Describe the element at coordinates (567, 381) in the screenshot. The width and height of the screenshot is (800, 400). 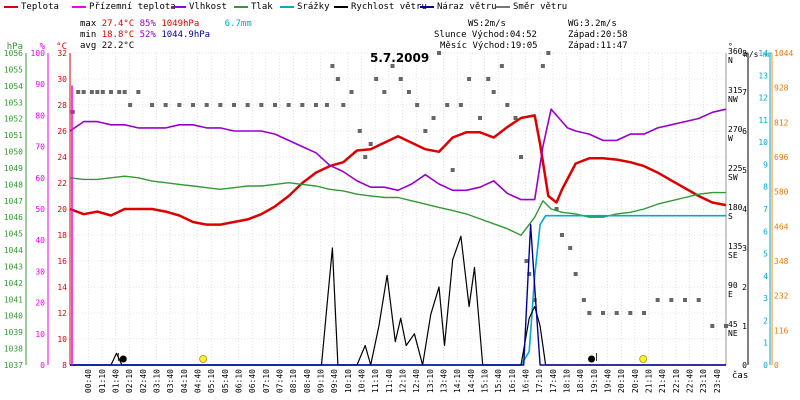
I see `x-tick-label: 18:10` at that location.